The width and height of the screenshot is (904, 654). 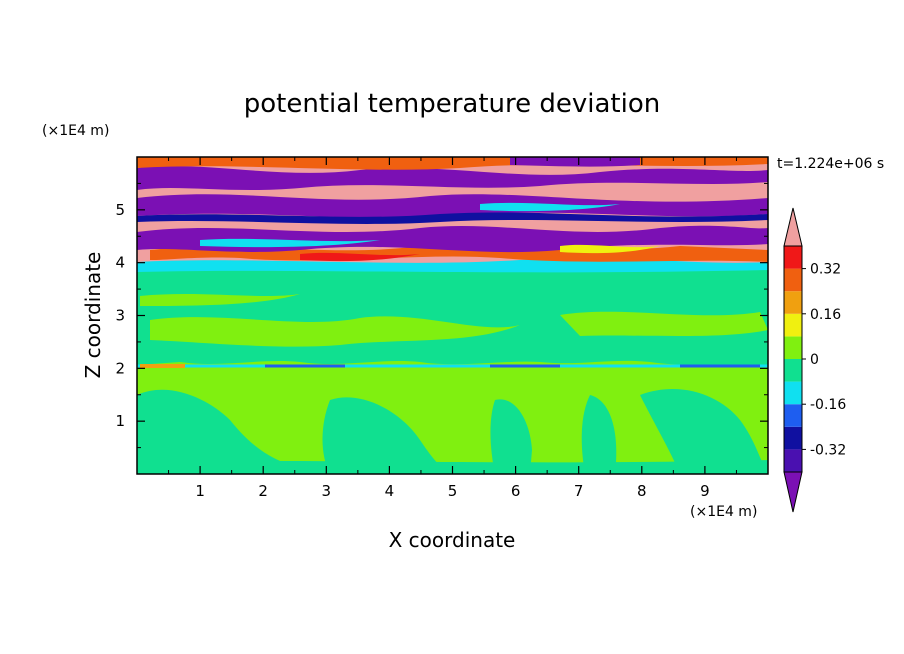 What do you see at coordinates (75, 131) in the screenshot?
I see `y-unit-label: (×1E4 m)` at bounding box center [75, 131].